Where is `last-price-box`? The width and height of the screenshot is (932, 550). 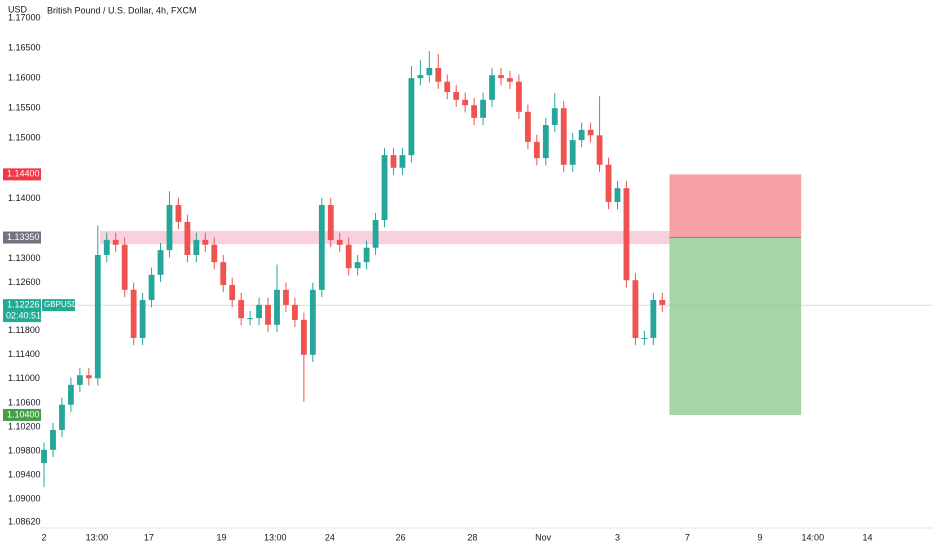
last-price-box is located at coordinates (22, 311).